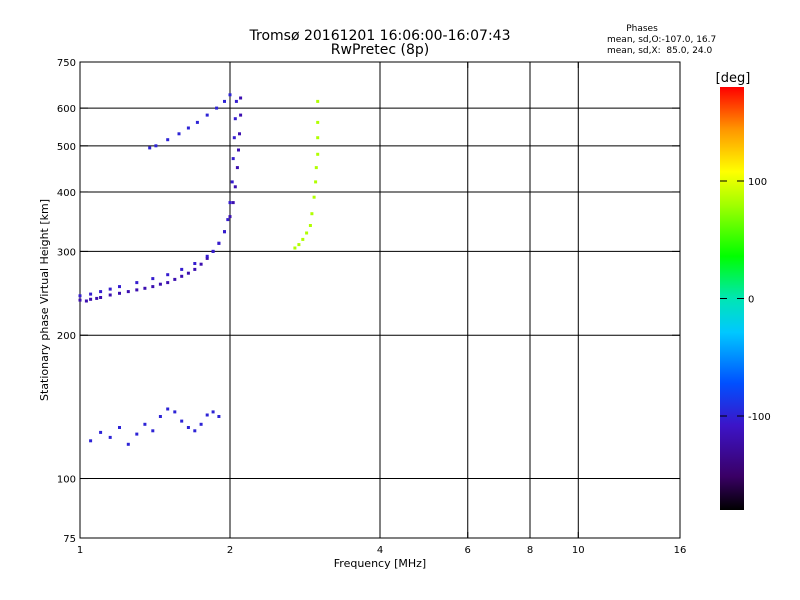  Describe the element at coordinates (642, 29) in the screenshot. I see `phases-title: Phases` at that location.